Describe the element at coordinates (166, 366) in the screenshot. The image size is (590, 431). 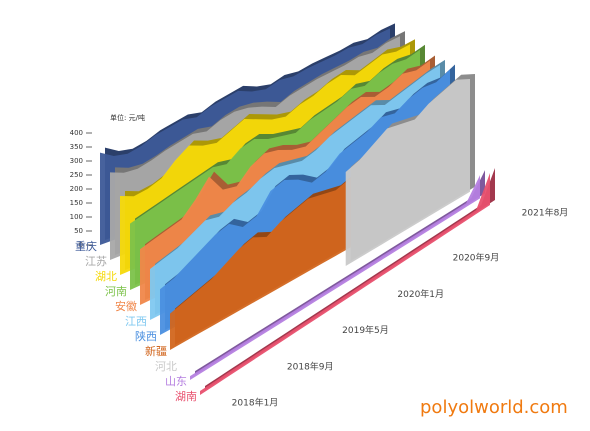
I see `series-label: 河北` at that location.